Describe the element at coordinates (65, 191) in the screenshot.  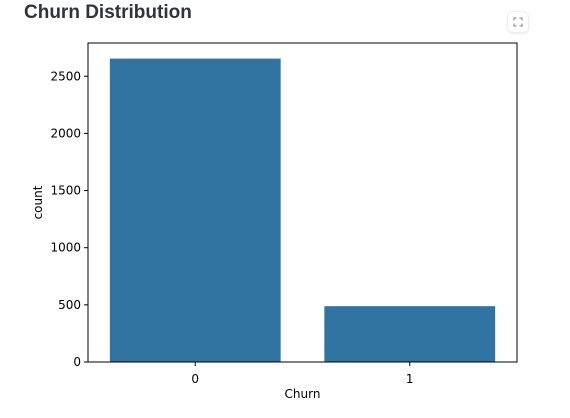
I see `y-tick-label: 1500` at that location.